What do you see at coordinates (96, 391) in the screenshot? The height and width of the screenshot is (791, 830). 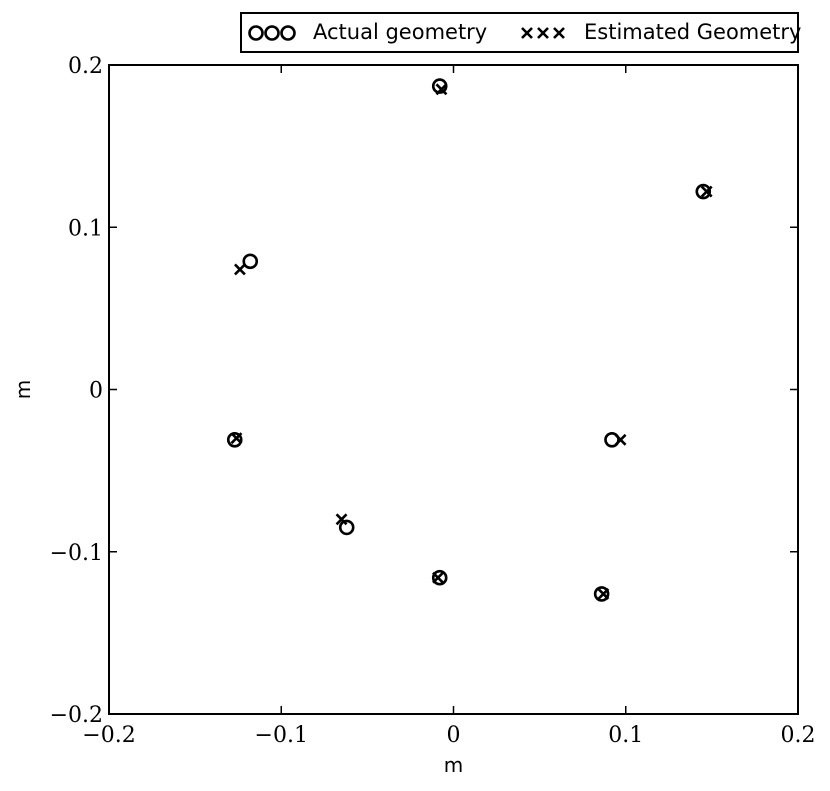 I see `y-tick-label: 0` at bounding box center [96, 391].